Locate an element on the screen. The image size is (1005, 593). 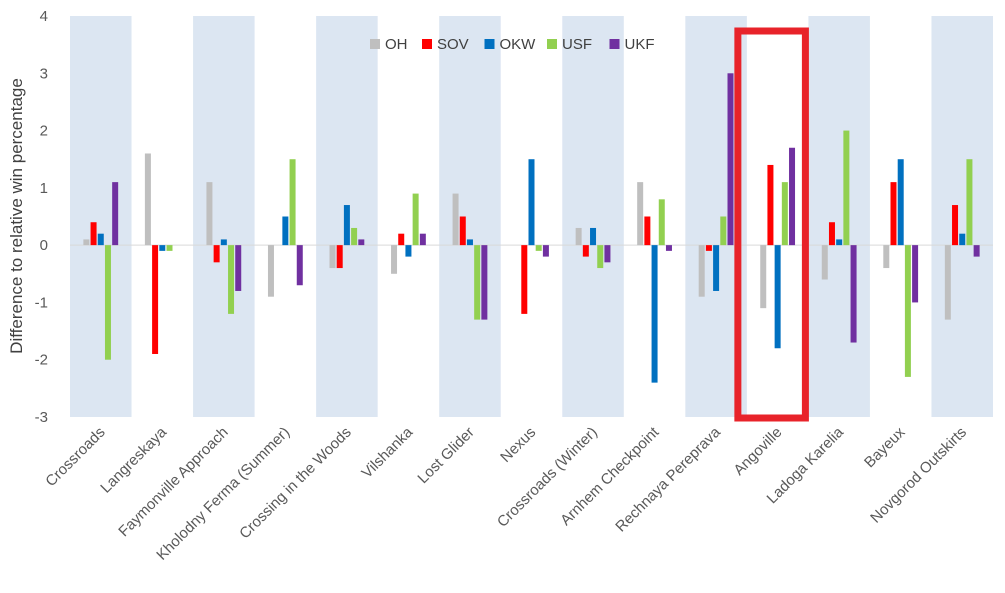
legend: OH SOV OKW USF UKF is located at coordinates (512, 44).